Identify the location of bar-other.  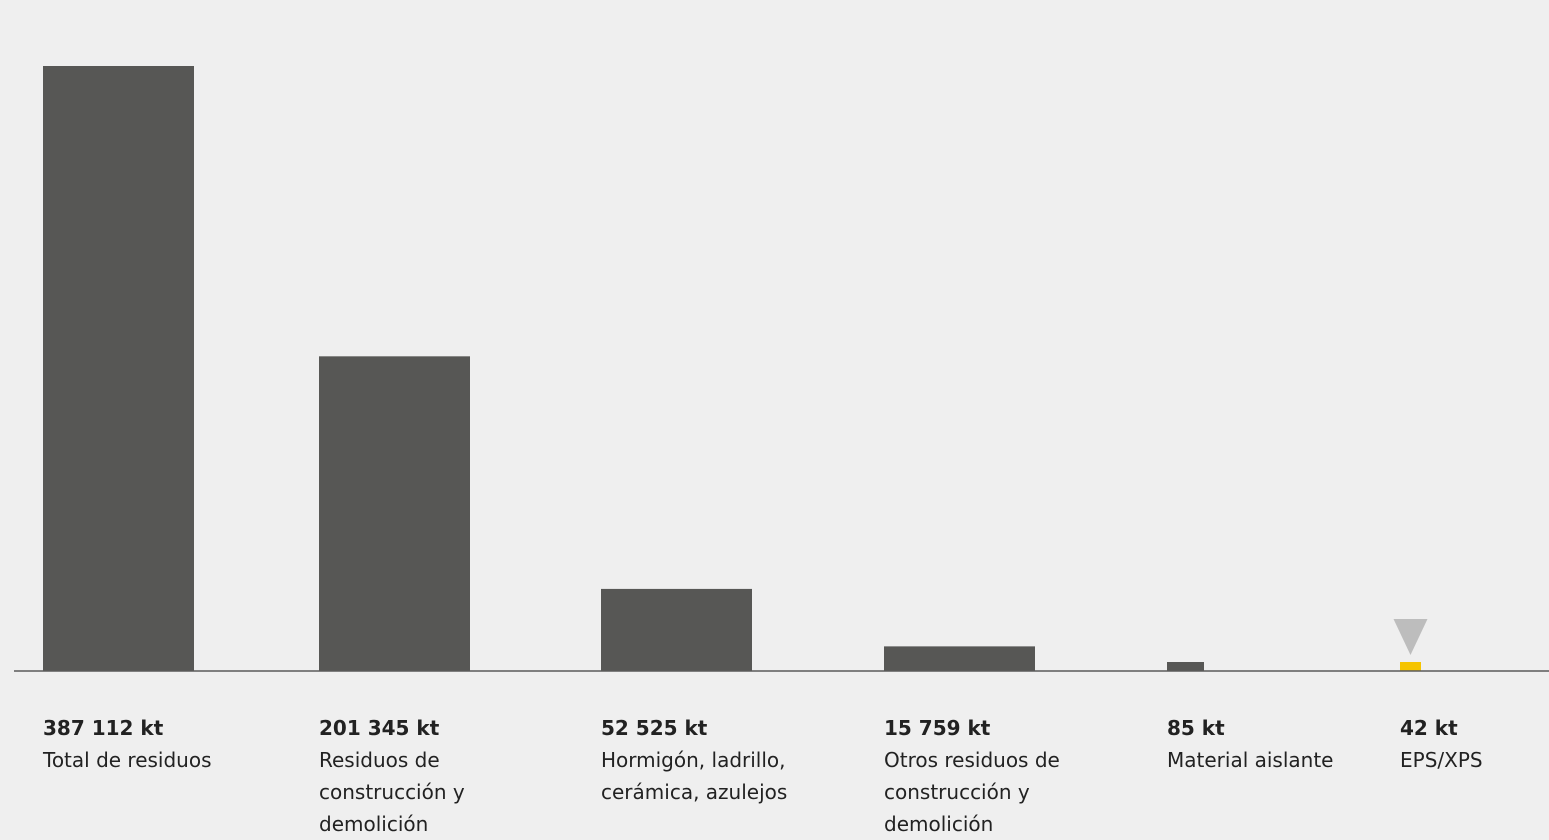
(959, 658).